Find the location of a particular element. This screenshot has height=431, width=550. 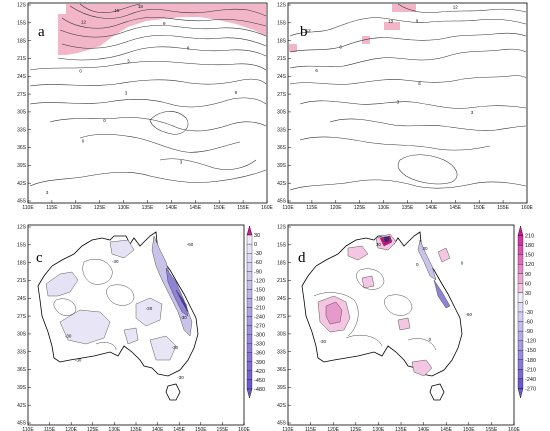

panel-c-colorbar-label: -270 is located at coordinates (259, 327).